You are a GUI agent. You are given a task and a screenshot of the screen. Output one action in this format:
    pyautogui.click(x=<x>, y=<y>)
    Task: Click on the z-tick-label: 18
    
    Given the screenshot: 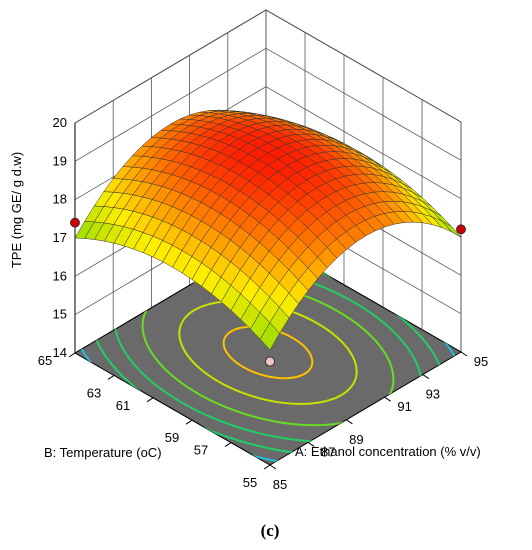 What is the action you would take?
    pyautogui.click(x=60, y=199)
    